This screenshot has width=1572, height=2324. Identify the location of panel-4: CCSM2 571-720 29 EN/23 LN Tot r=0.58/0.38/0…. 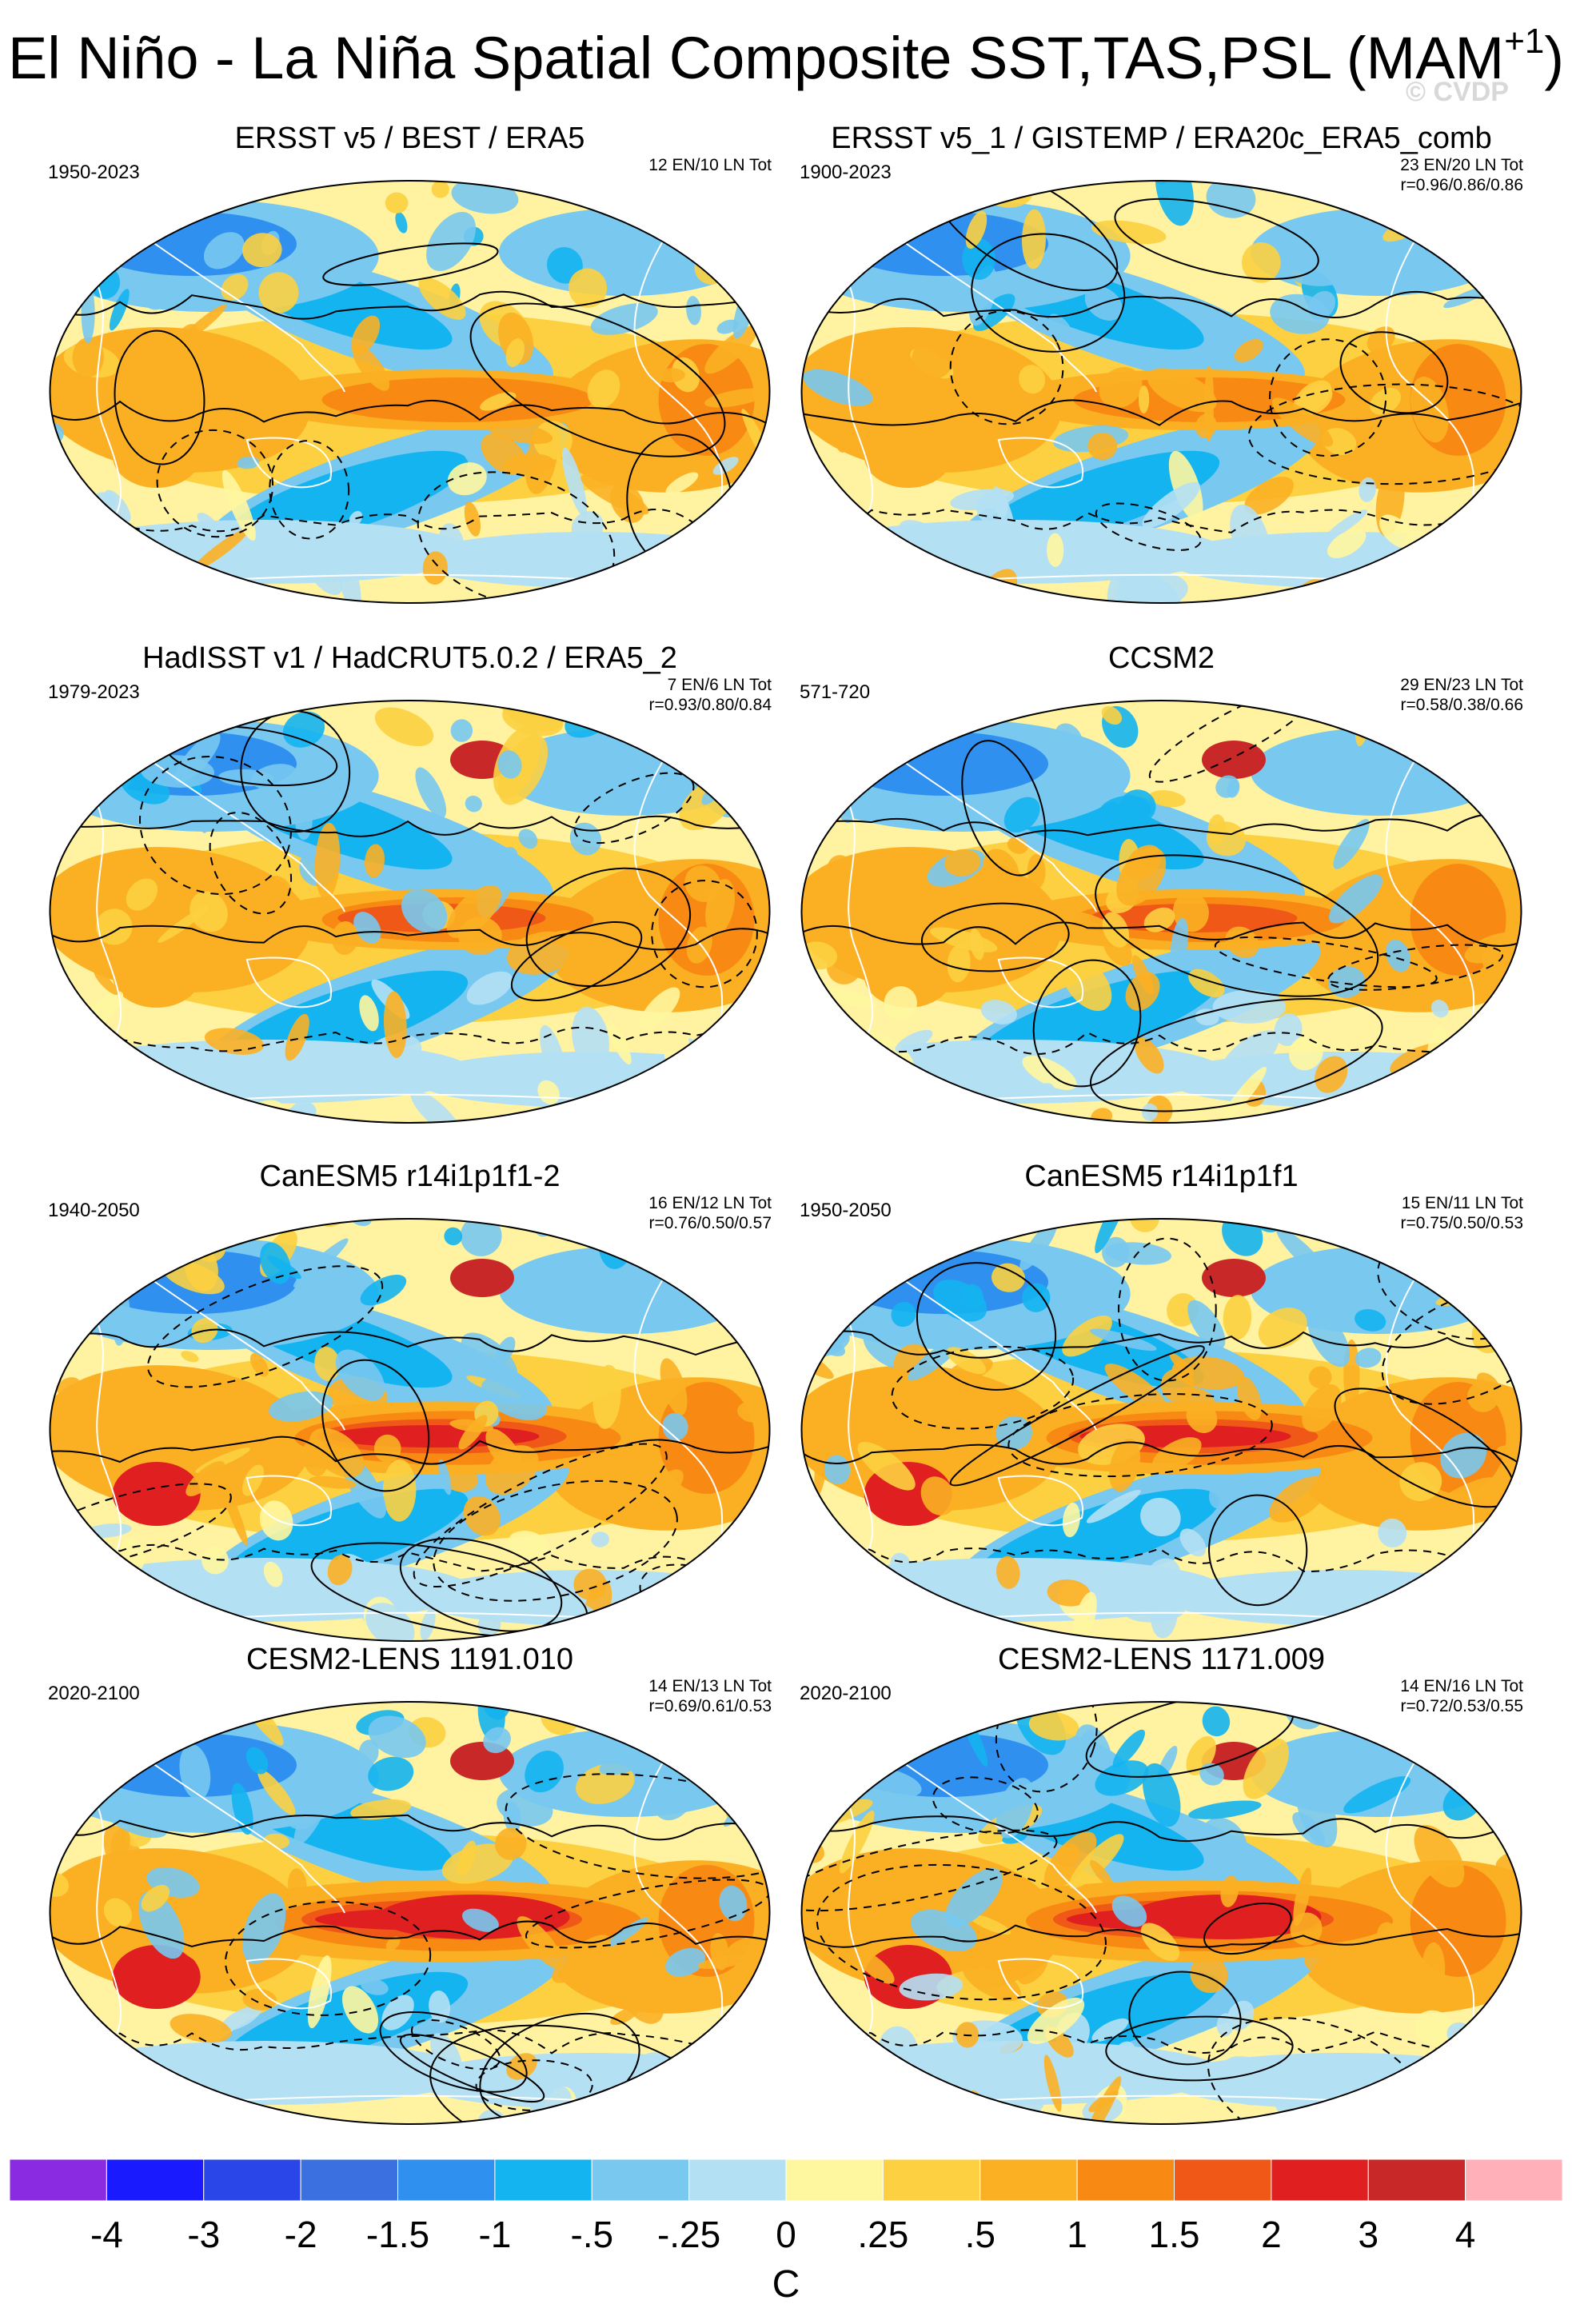
(1161, 888).